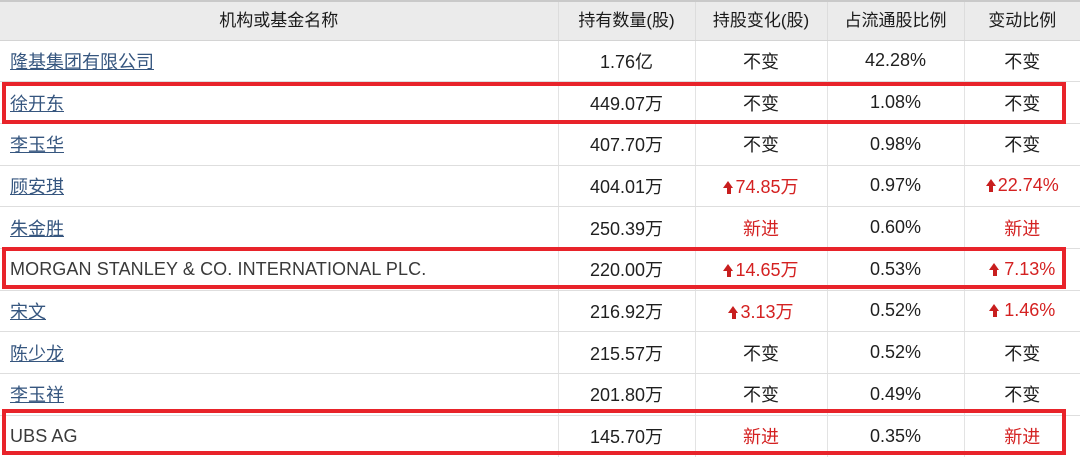 This screenshot has width=1080, height=457. What do you see at coordinates (37, 103) in the screenshot?
I see `holder-name-link: 徐开东` at bounding box center [37, 103].